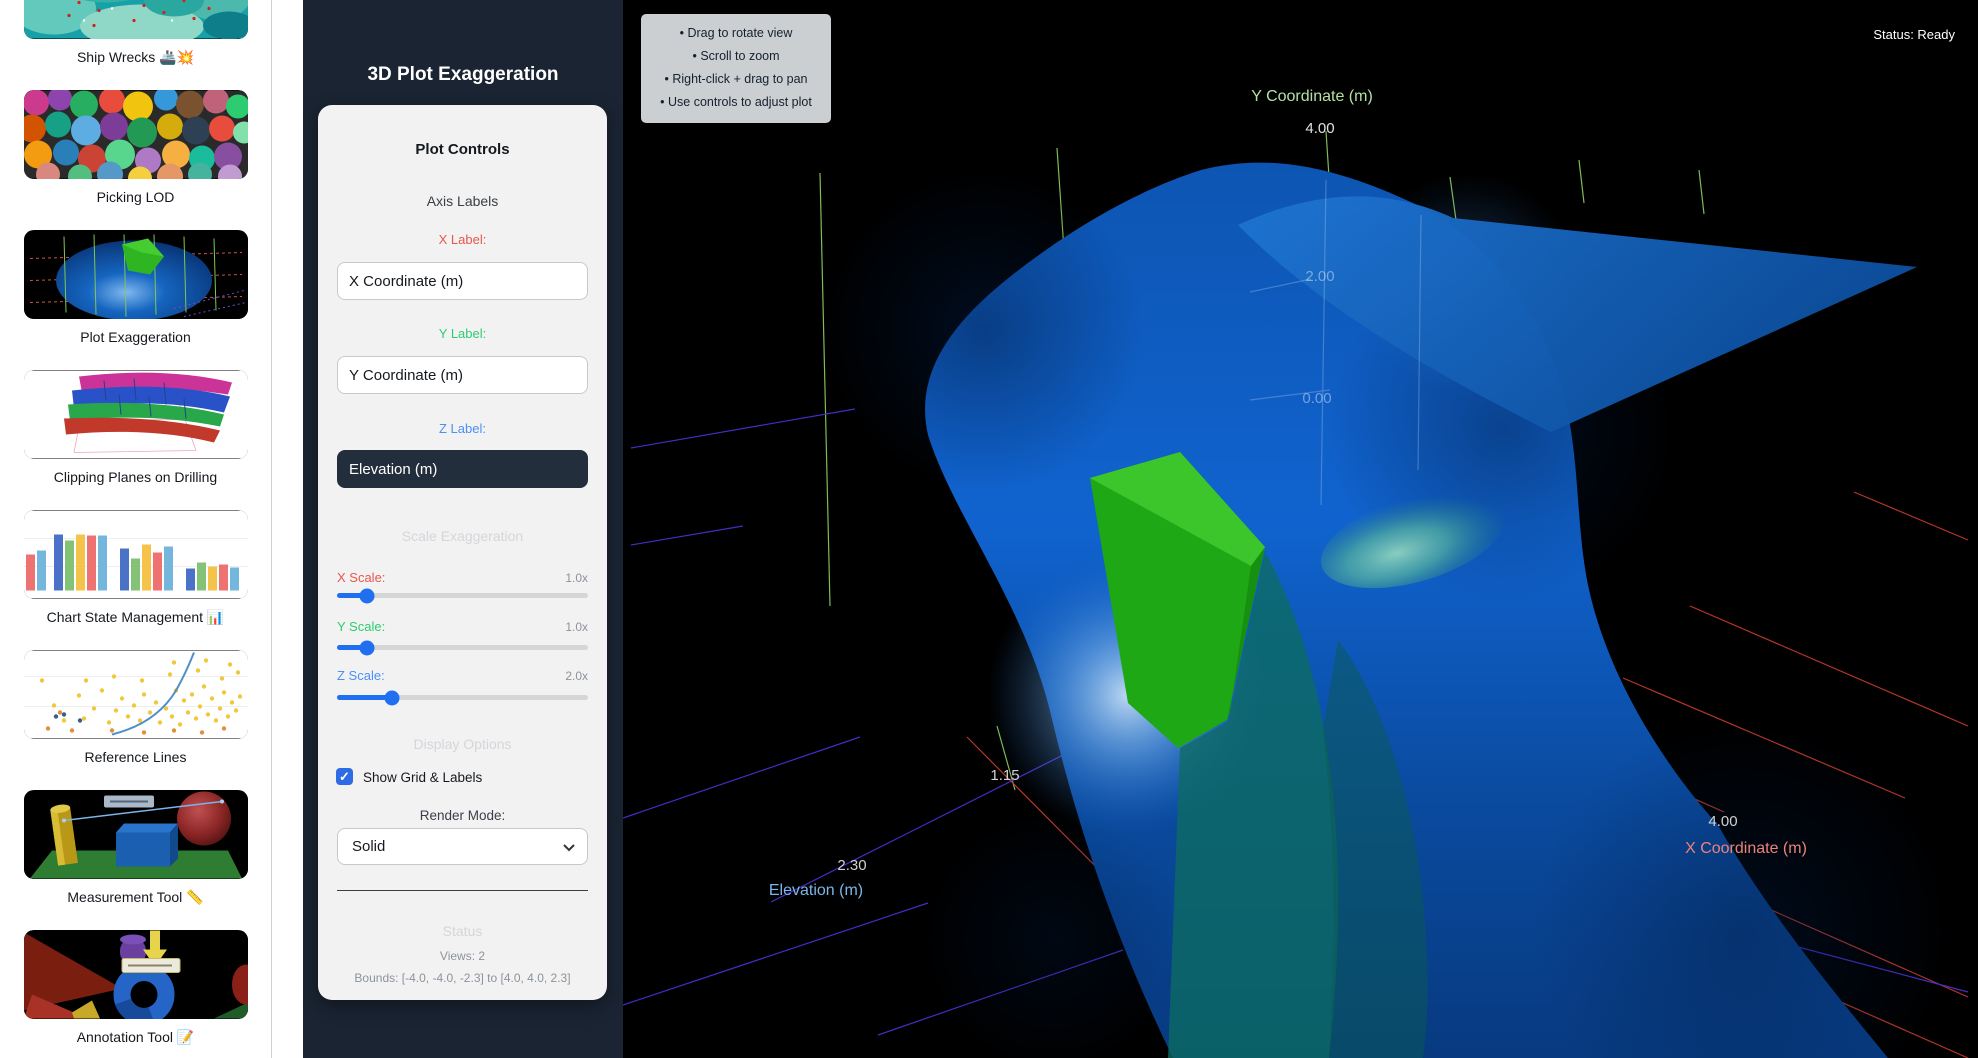 Image resolution: width=1978 pixels, height=1058 pixels. Describe the element at coordinates (135, 757) in the screenshot. I see `sidebar-item-label: Reference Lines` at that location.